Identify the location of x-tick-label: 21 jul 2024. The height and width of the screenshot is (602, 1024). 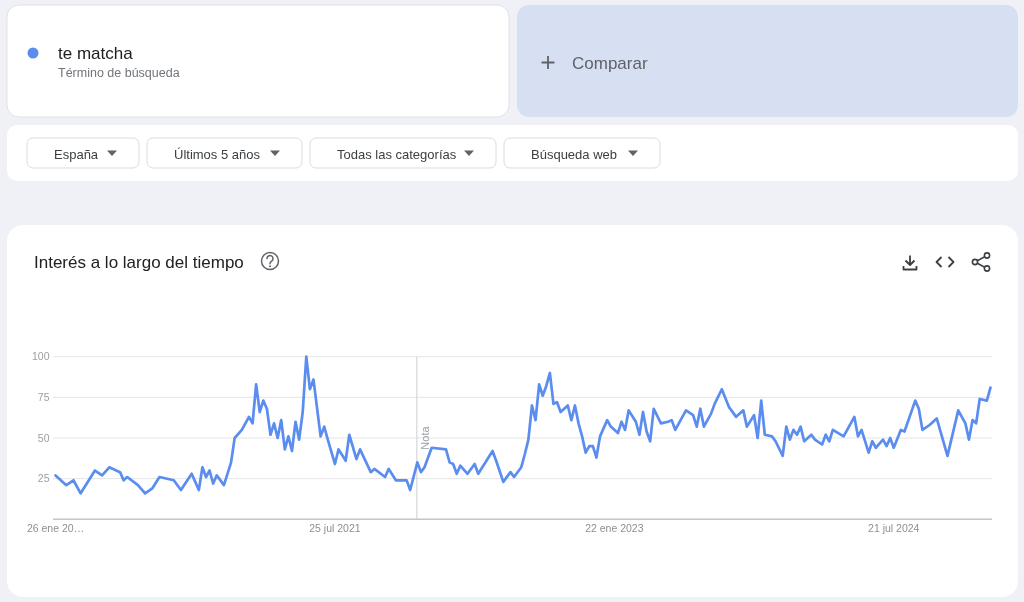
(894, 528).